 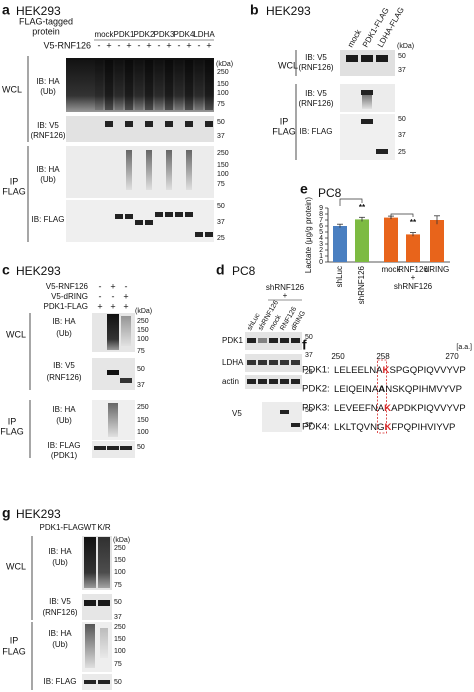 I want to click on y-tick-label: 1, so click(x=321, y=256).